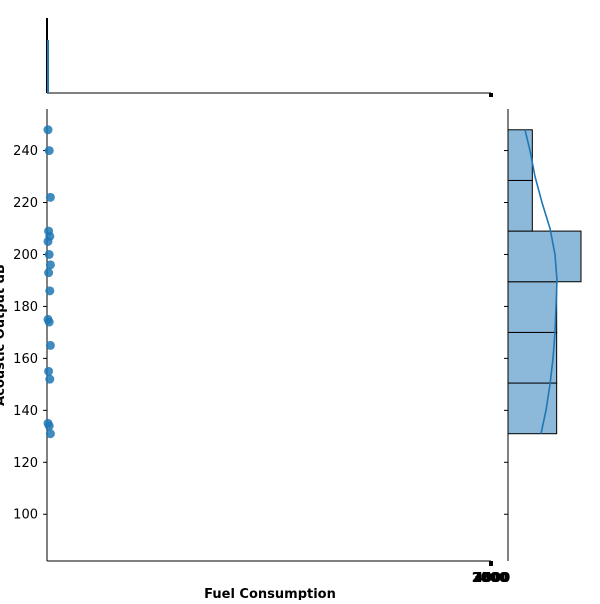 The height and width of the screenshot is (604, 600). What do you see at coordinates (269, 57) in the screenshot?
I see `top-marginal-panel` at bounding box center [269, 57].